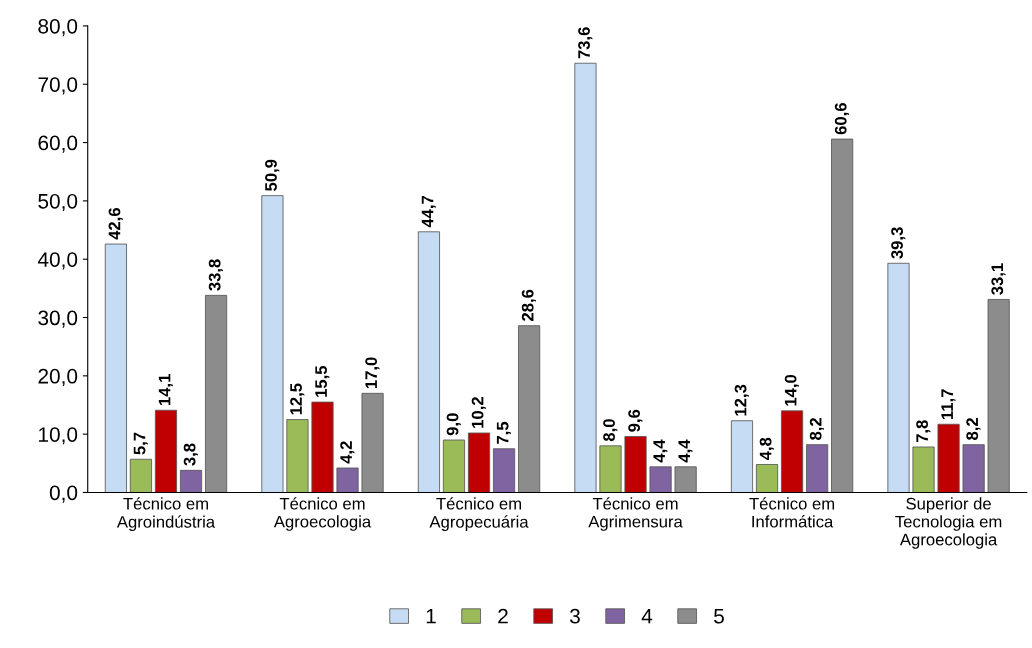 The width and height of the screenshot is (1032, 648). What do you see at coordinates (635, 514) in the screenshot?
I see `x-tick-label: Técnico em Agrimensura` at bounding box center [635, 514].